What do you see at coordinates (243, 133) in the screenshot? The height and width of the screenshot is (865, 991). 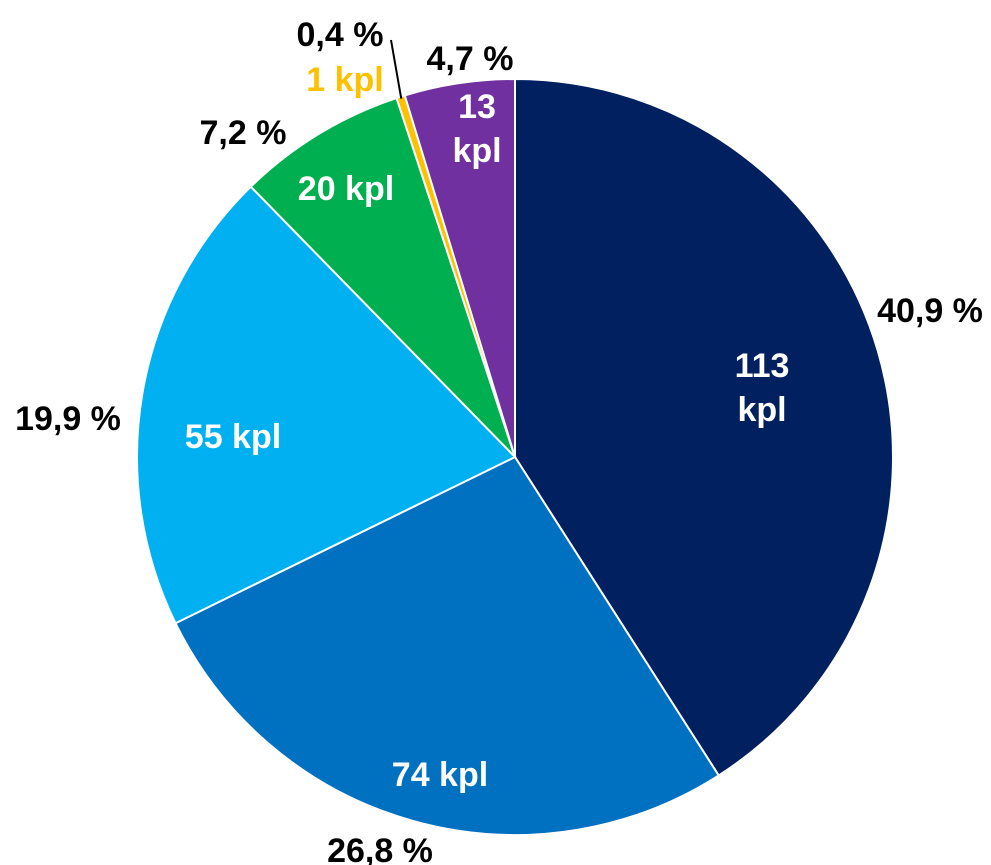 I see `slice-percent-label: 7,2 %` at bounding box center [243, 133].